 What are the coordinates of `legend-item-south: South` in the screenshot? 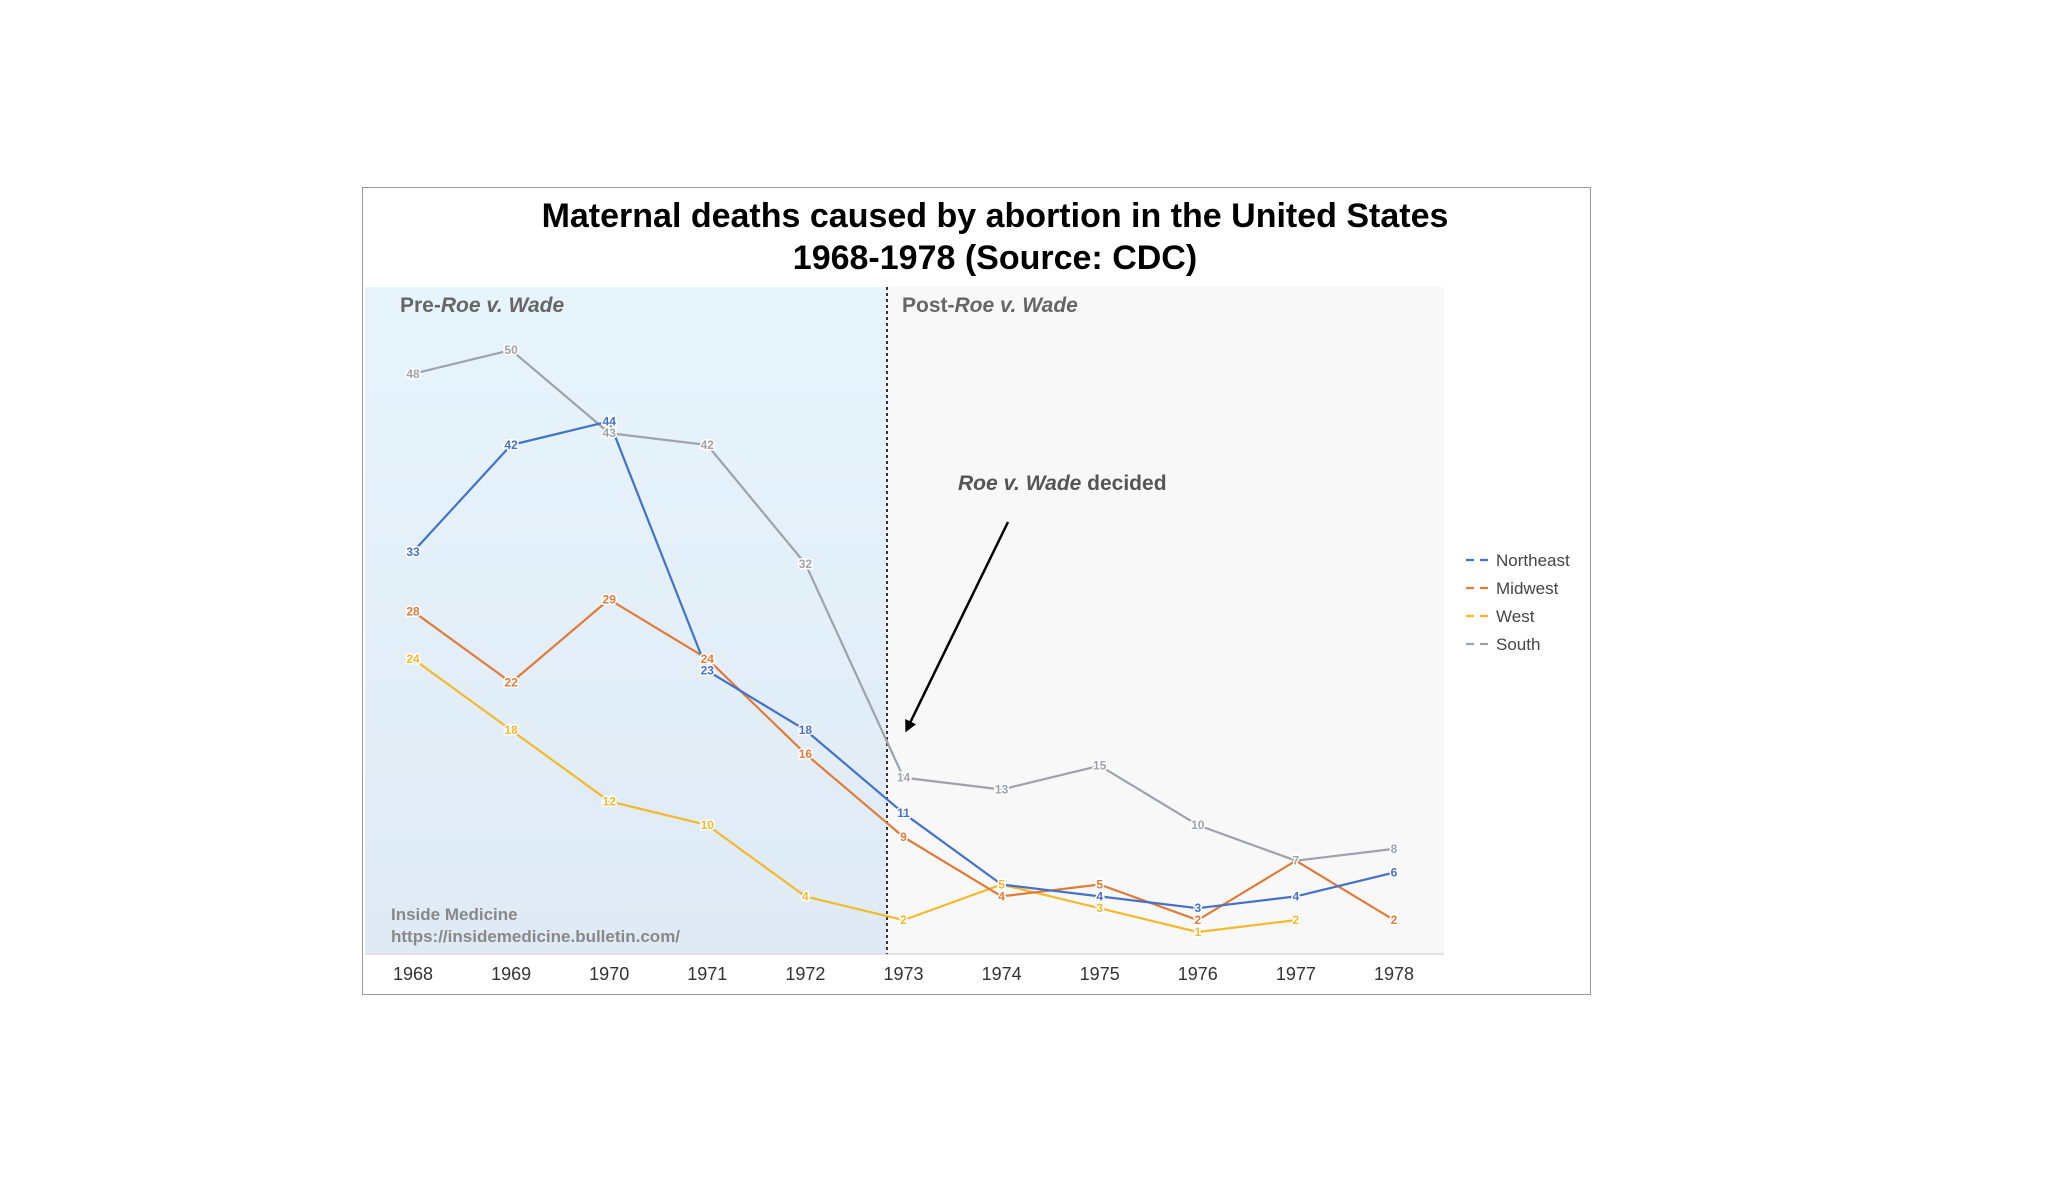 It's located at (1503, 644).